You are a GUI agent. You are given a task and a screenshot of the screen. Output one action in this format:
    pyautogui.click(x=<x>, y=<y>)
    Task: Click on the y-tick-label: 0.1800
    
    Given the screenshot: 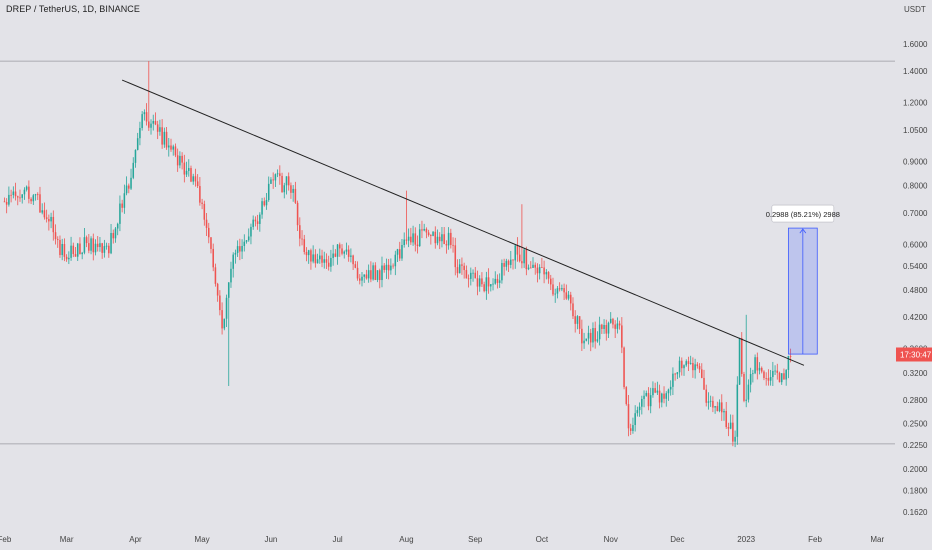 What is the action you would take?
    pyautogui.click(x=915, y=490)
    